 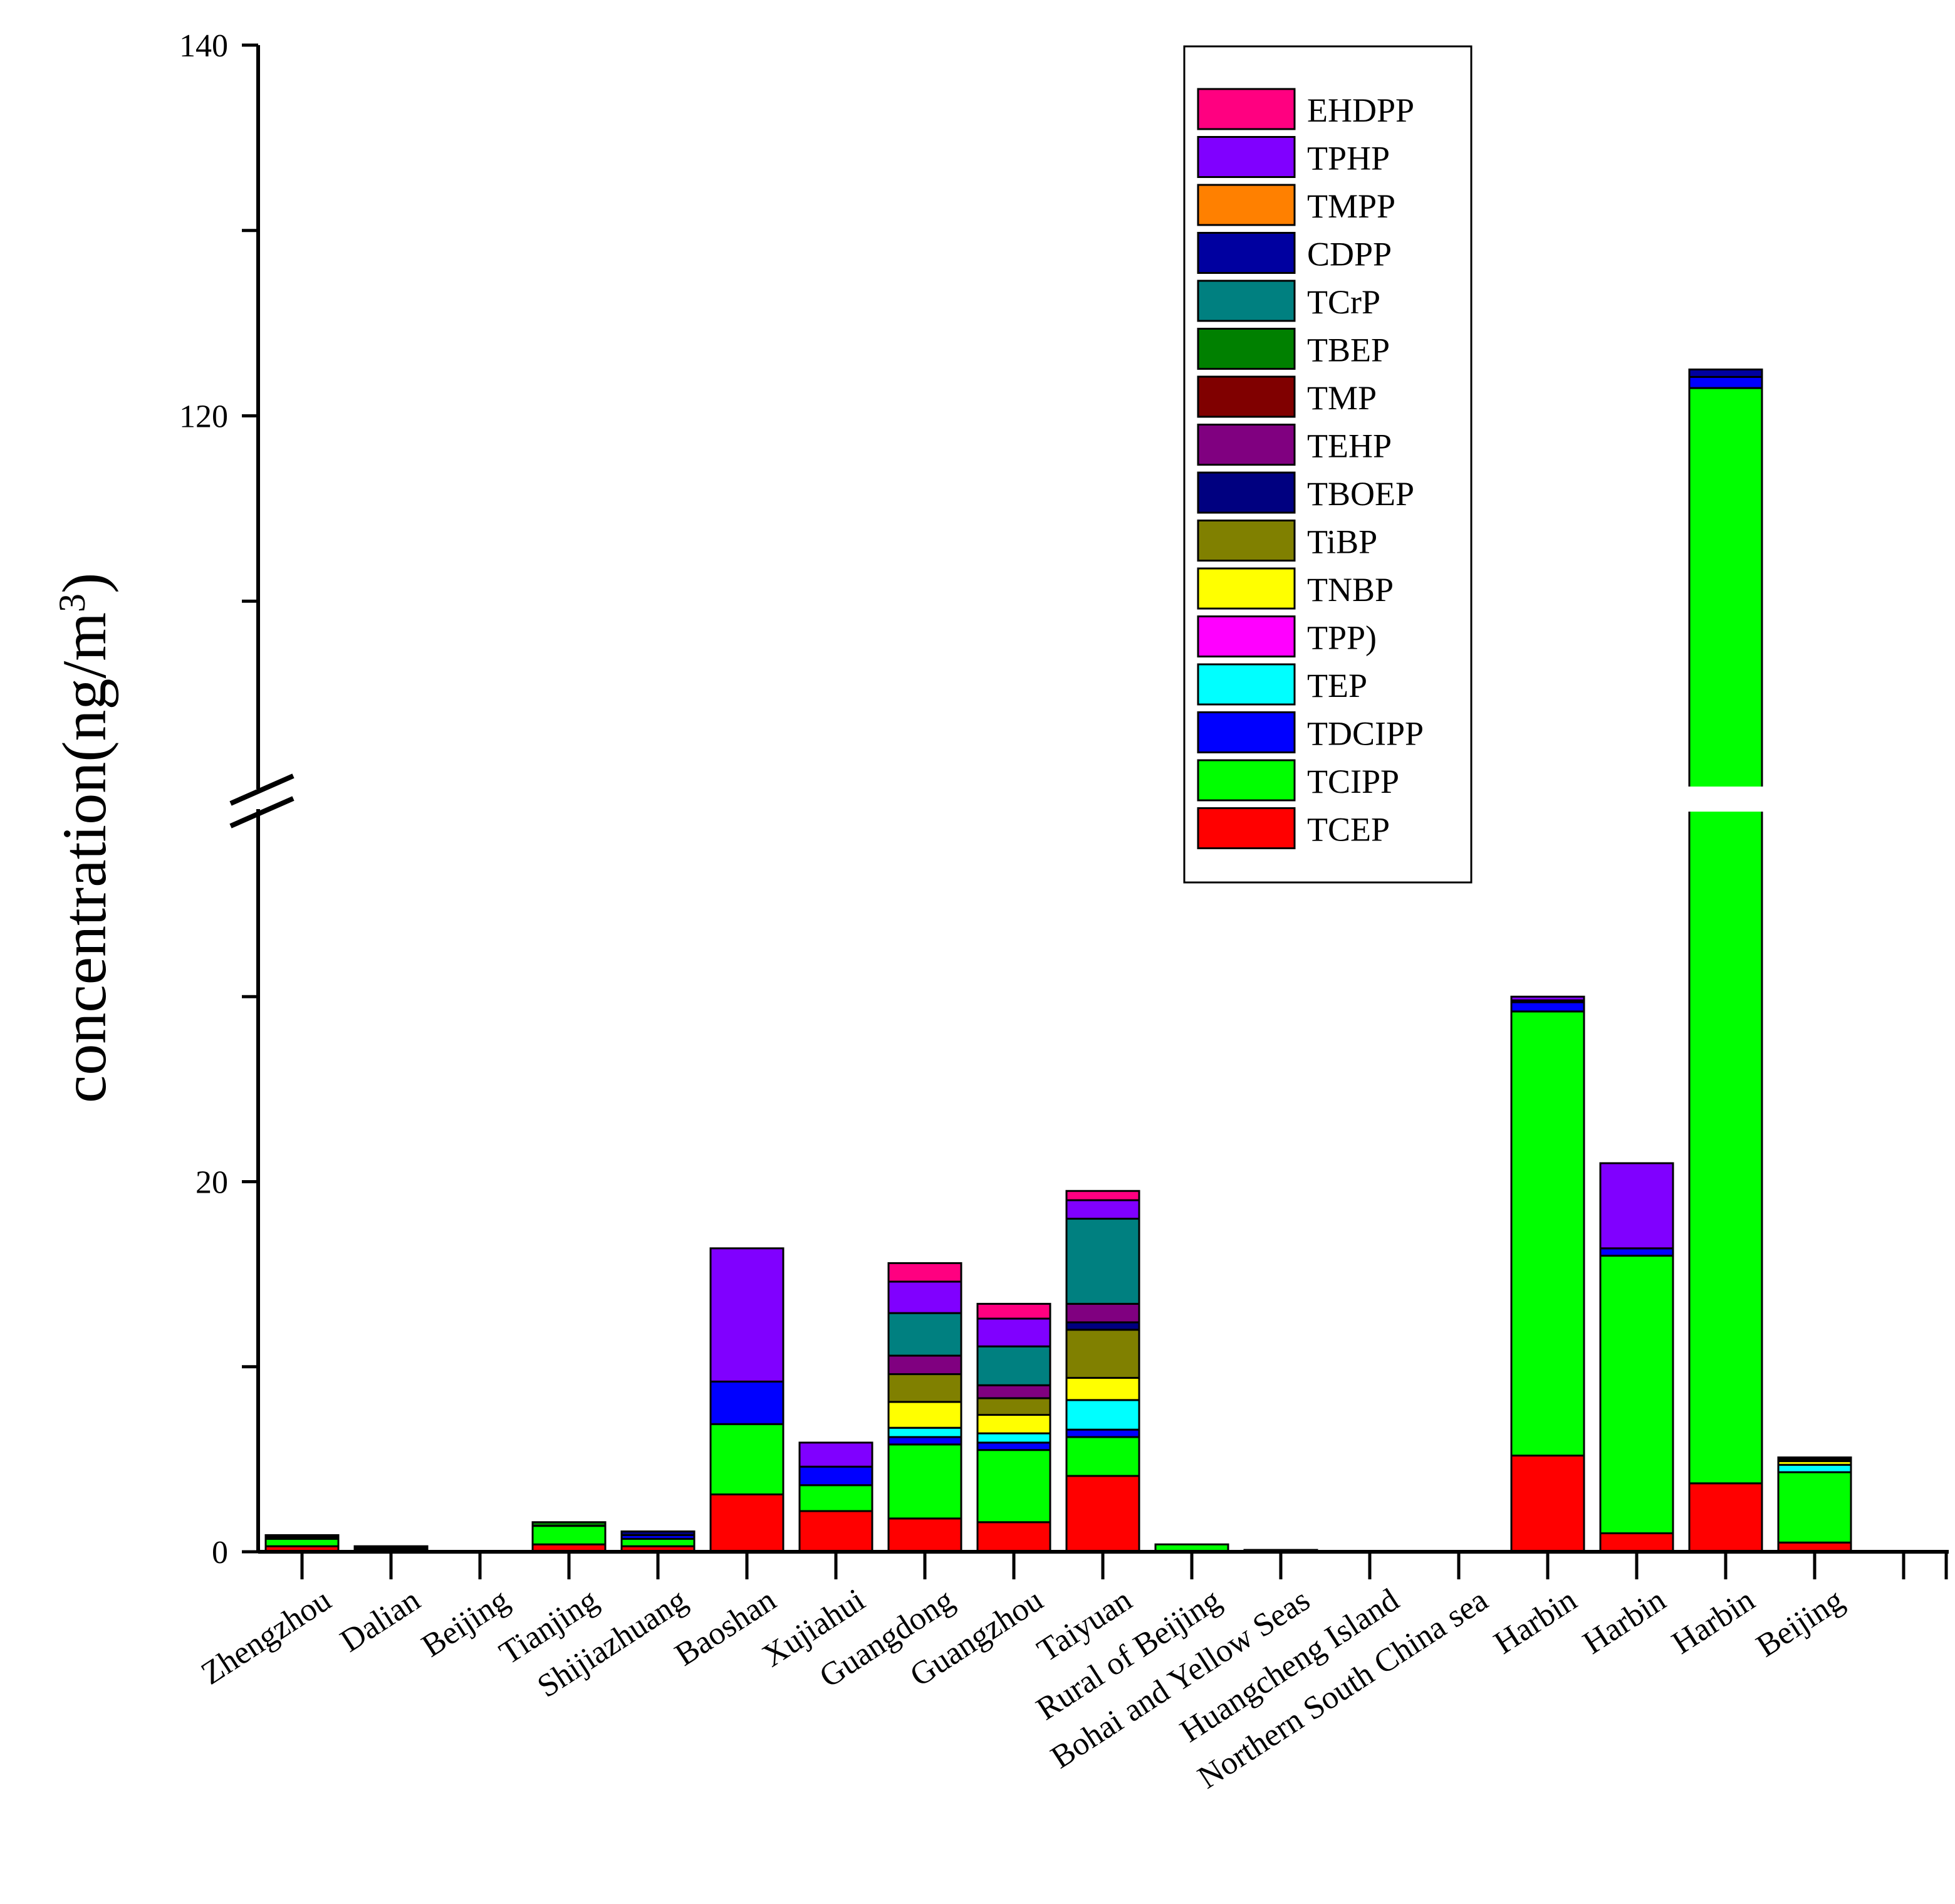 What do you see at coordinates (84, 858) in the screenshot?
I see `y-axis-label-text: concentration(ng/m` at bounding box center [84, 858].